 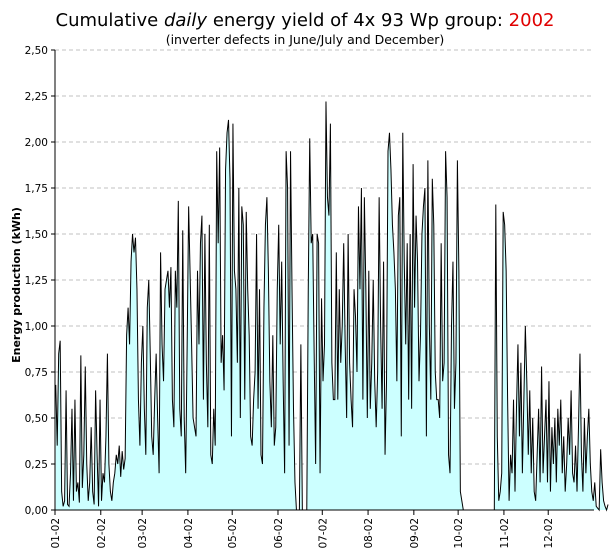 I want to click on y-tick-label: 0,00, so click(x=36, y=511).